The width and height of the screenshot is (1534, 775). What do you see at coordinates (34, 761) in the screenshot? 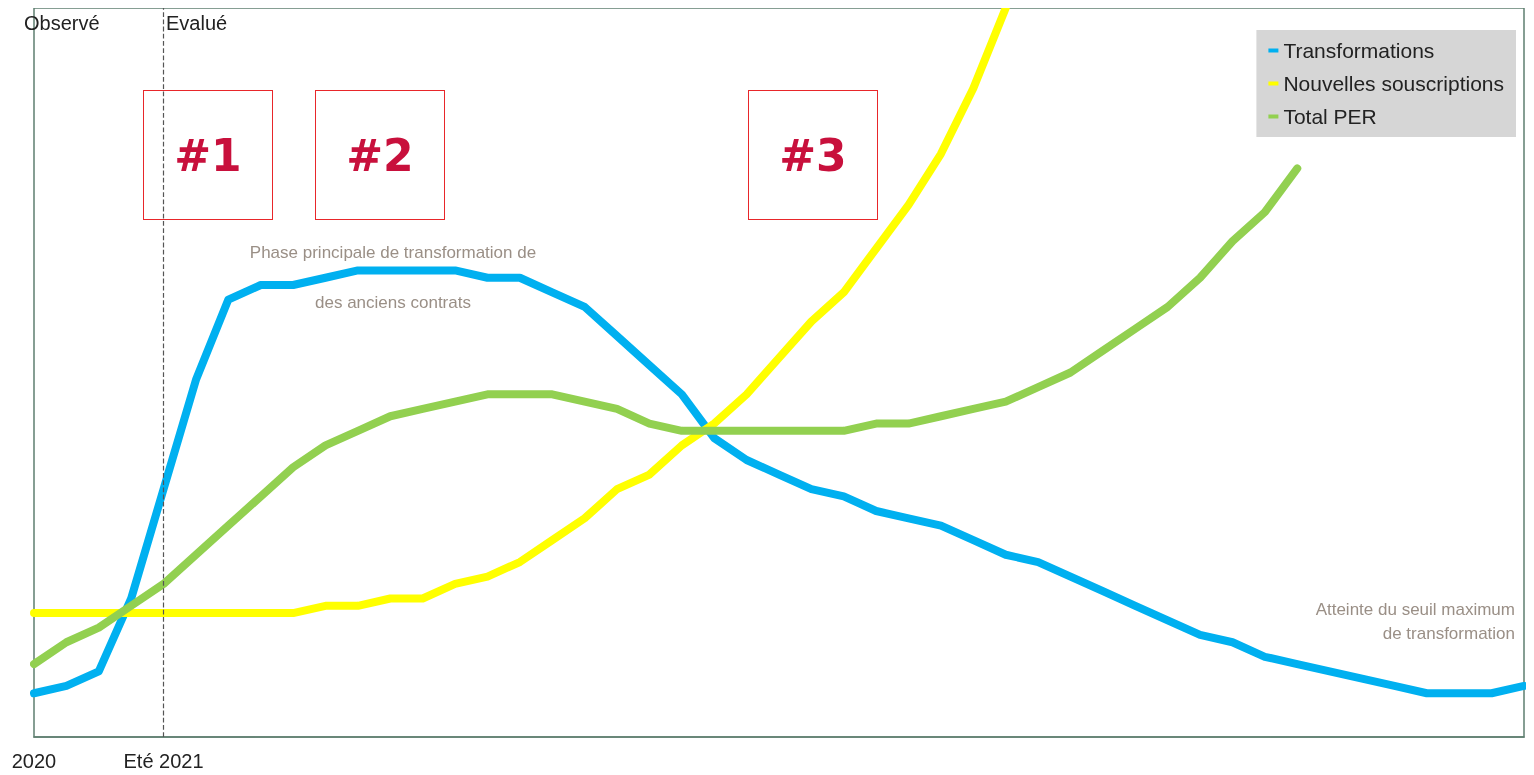
I see `x-tick-label: 2020` at bounding box center [34, 761].